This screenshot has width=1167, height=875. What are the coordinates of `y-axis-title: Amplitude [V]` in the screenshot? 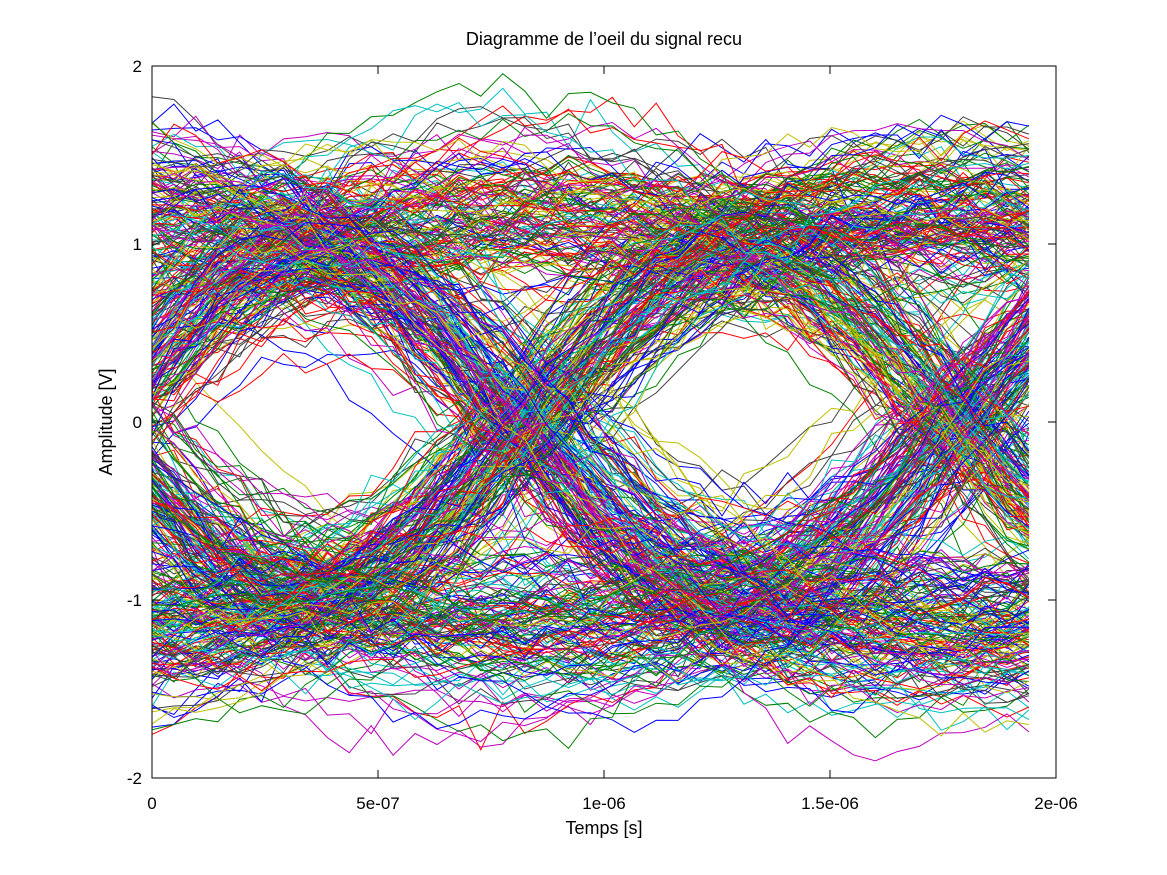 It's located at (106, 421).